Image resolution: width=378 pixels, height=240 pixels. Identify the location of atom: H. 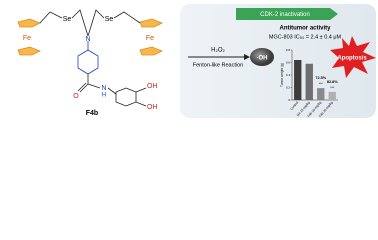
(104, 96).